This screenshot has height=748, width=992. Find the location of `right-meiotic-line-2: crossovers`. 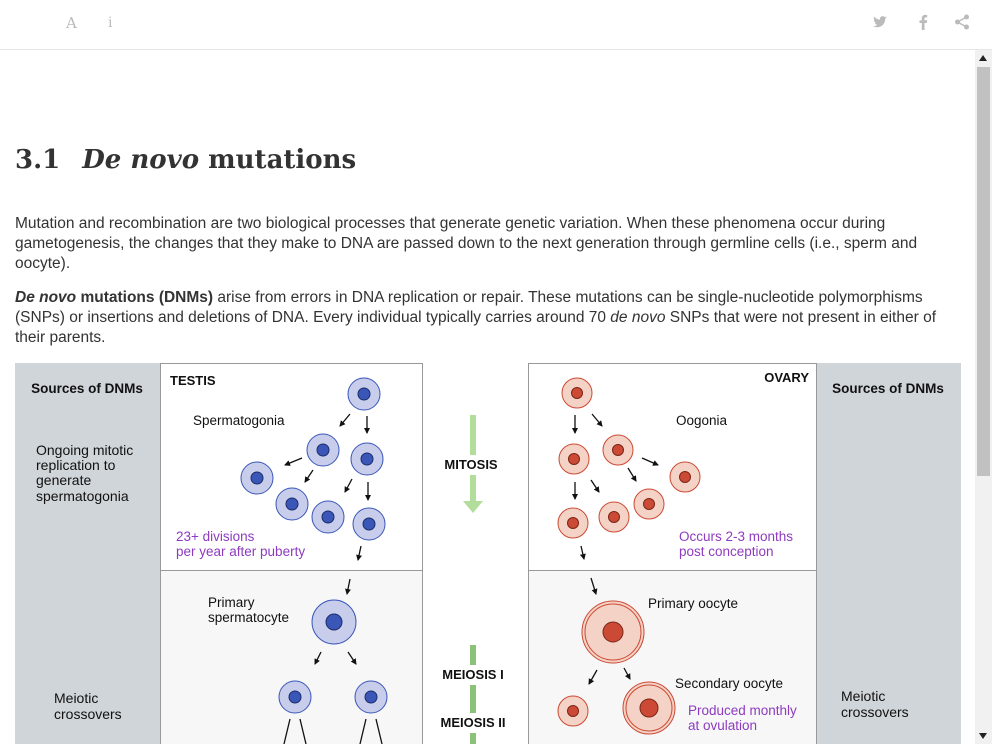

right-meiotic-line-2: crossovers is located at coordinates (875, 712).